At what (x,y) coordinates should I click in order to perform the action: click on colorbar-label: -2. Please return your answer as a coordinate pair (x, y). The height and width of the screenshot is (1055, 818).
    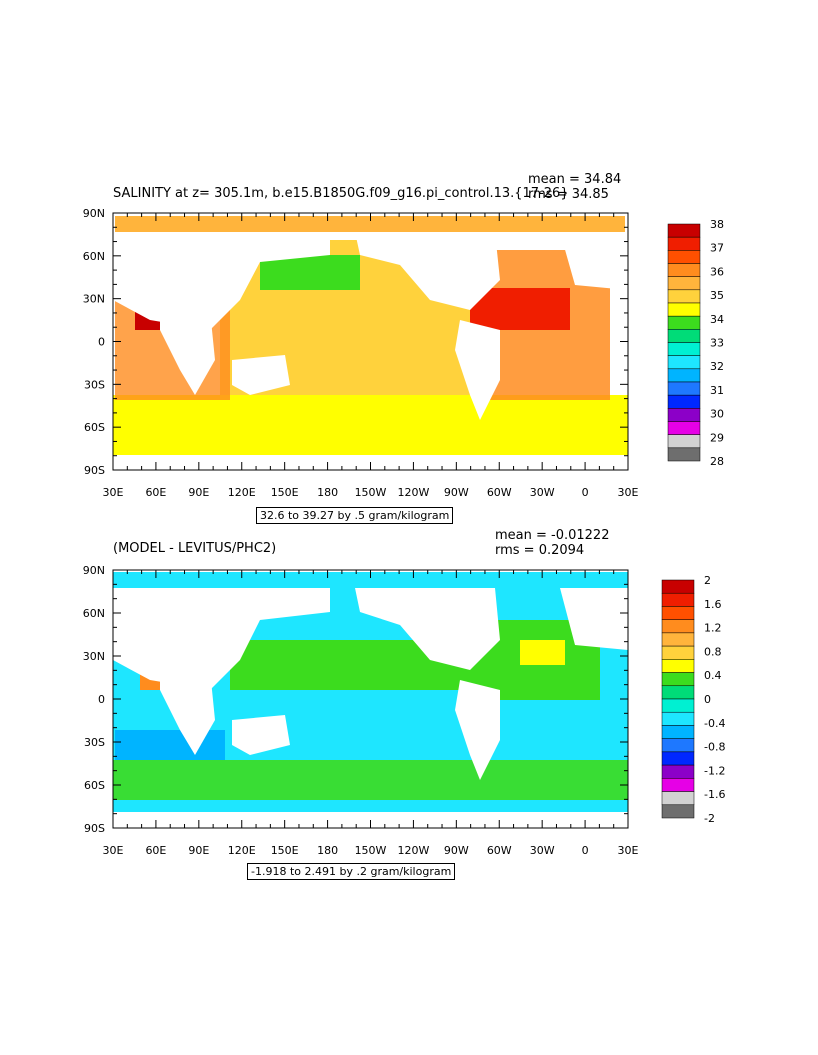
    Looking at the image, I should click on (709, 818).